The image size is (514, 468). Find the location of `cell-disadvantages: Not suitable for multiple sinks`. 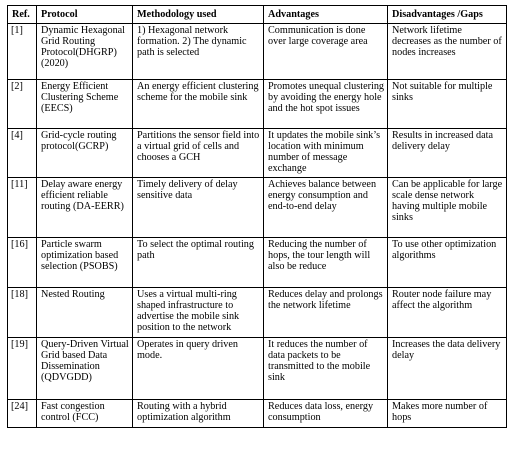

cell-disadvantages: Not suitable for multiple sinks is located at coordinates (447, 104).